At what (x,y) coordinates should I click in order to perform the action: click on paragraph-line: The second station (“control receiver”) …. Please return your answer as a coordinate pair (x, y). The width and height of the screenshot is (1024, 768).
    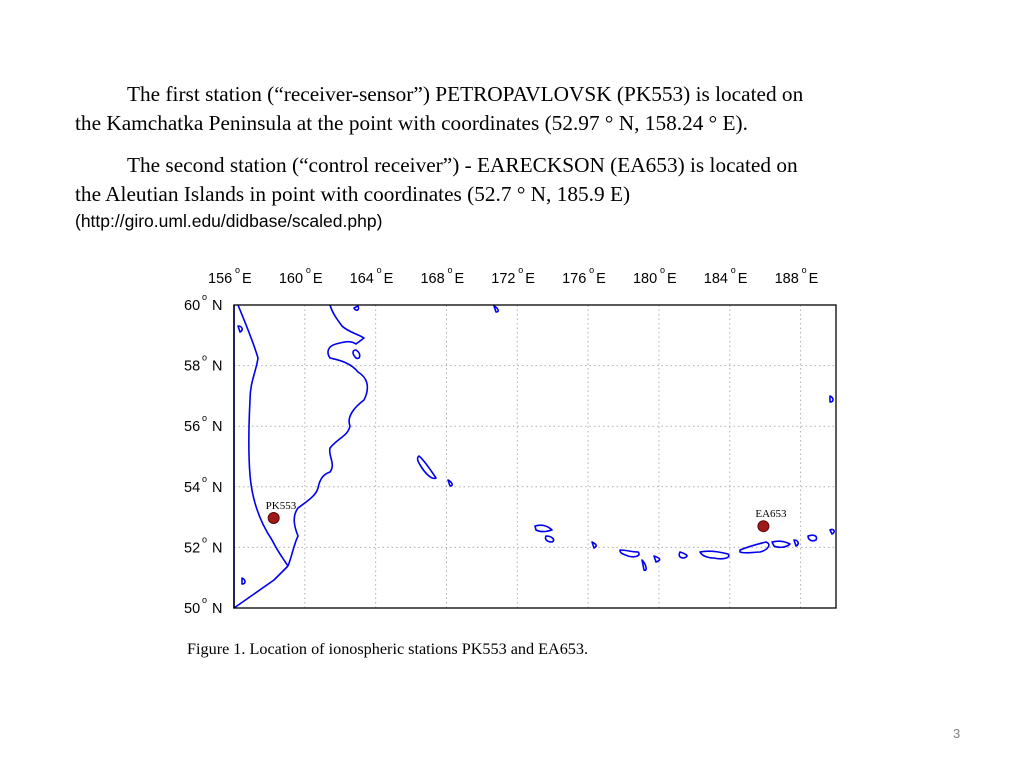
    Looking at the image, I should click on (462, 165).